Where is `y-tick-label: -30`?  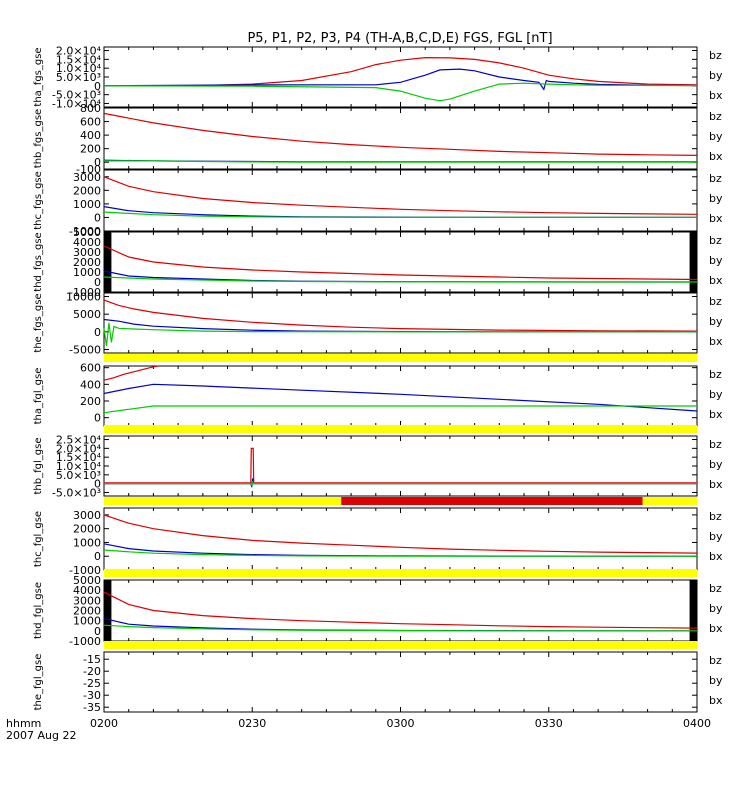
y-tick-label: -30 is located at coordinates (92, 695).